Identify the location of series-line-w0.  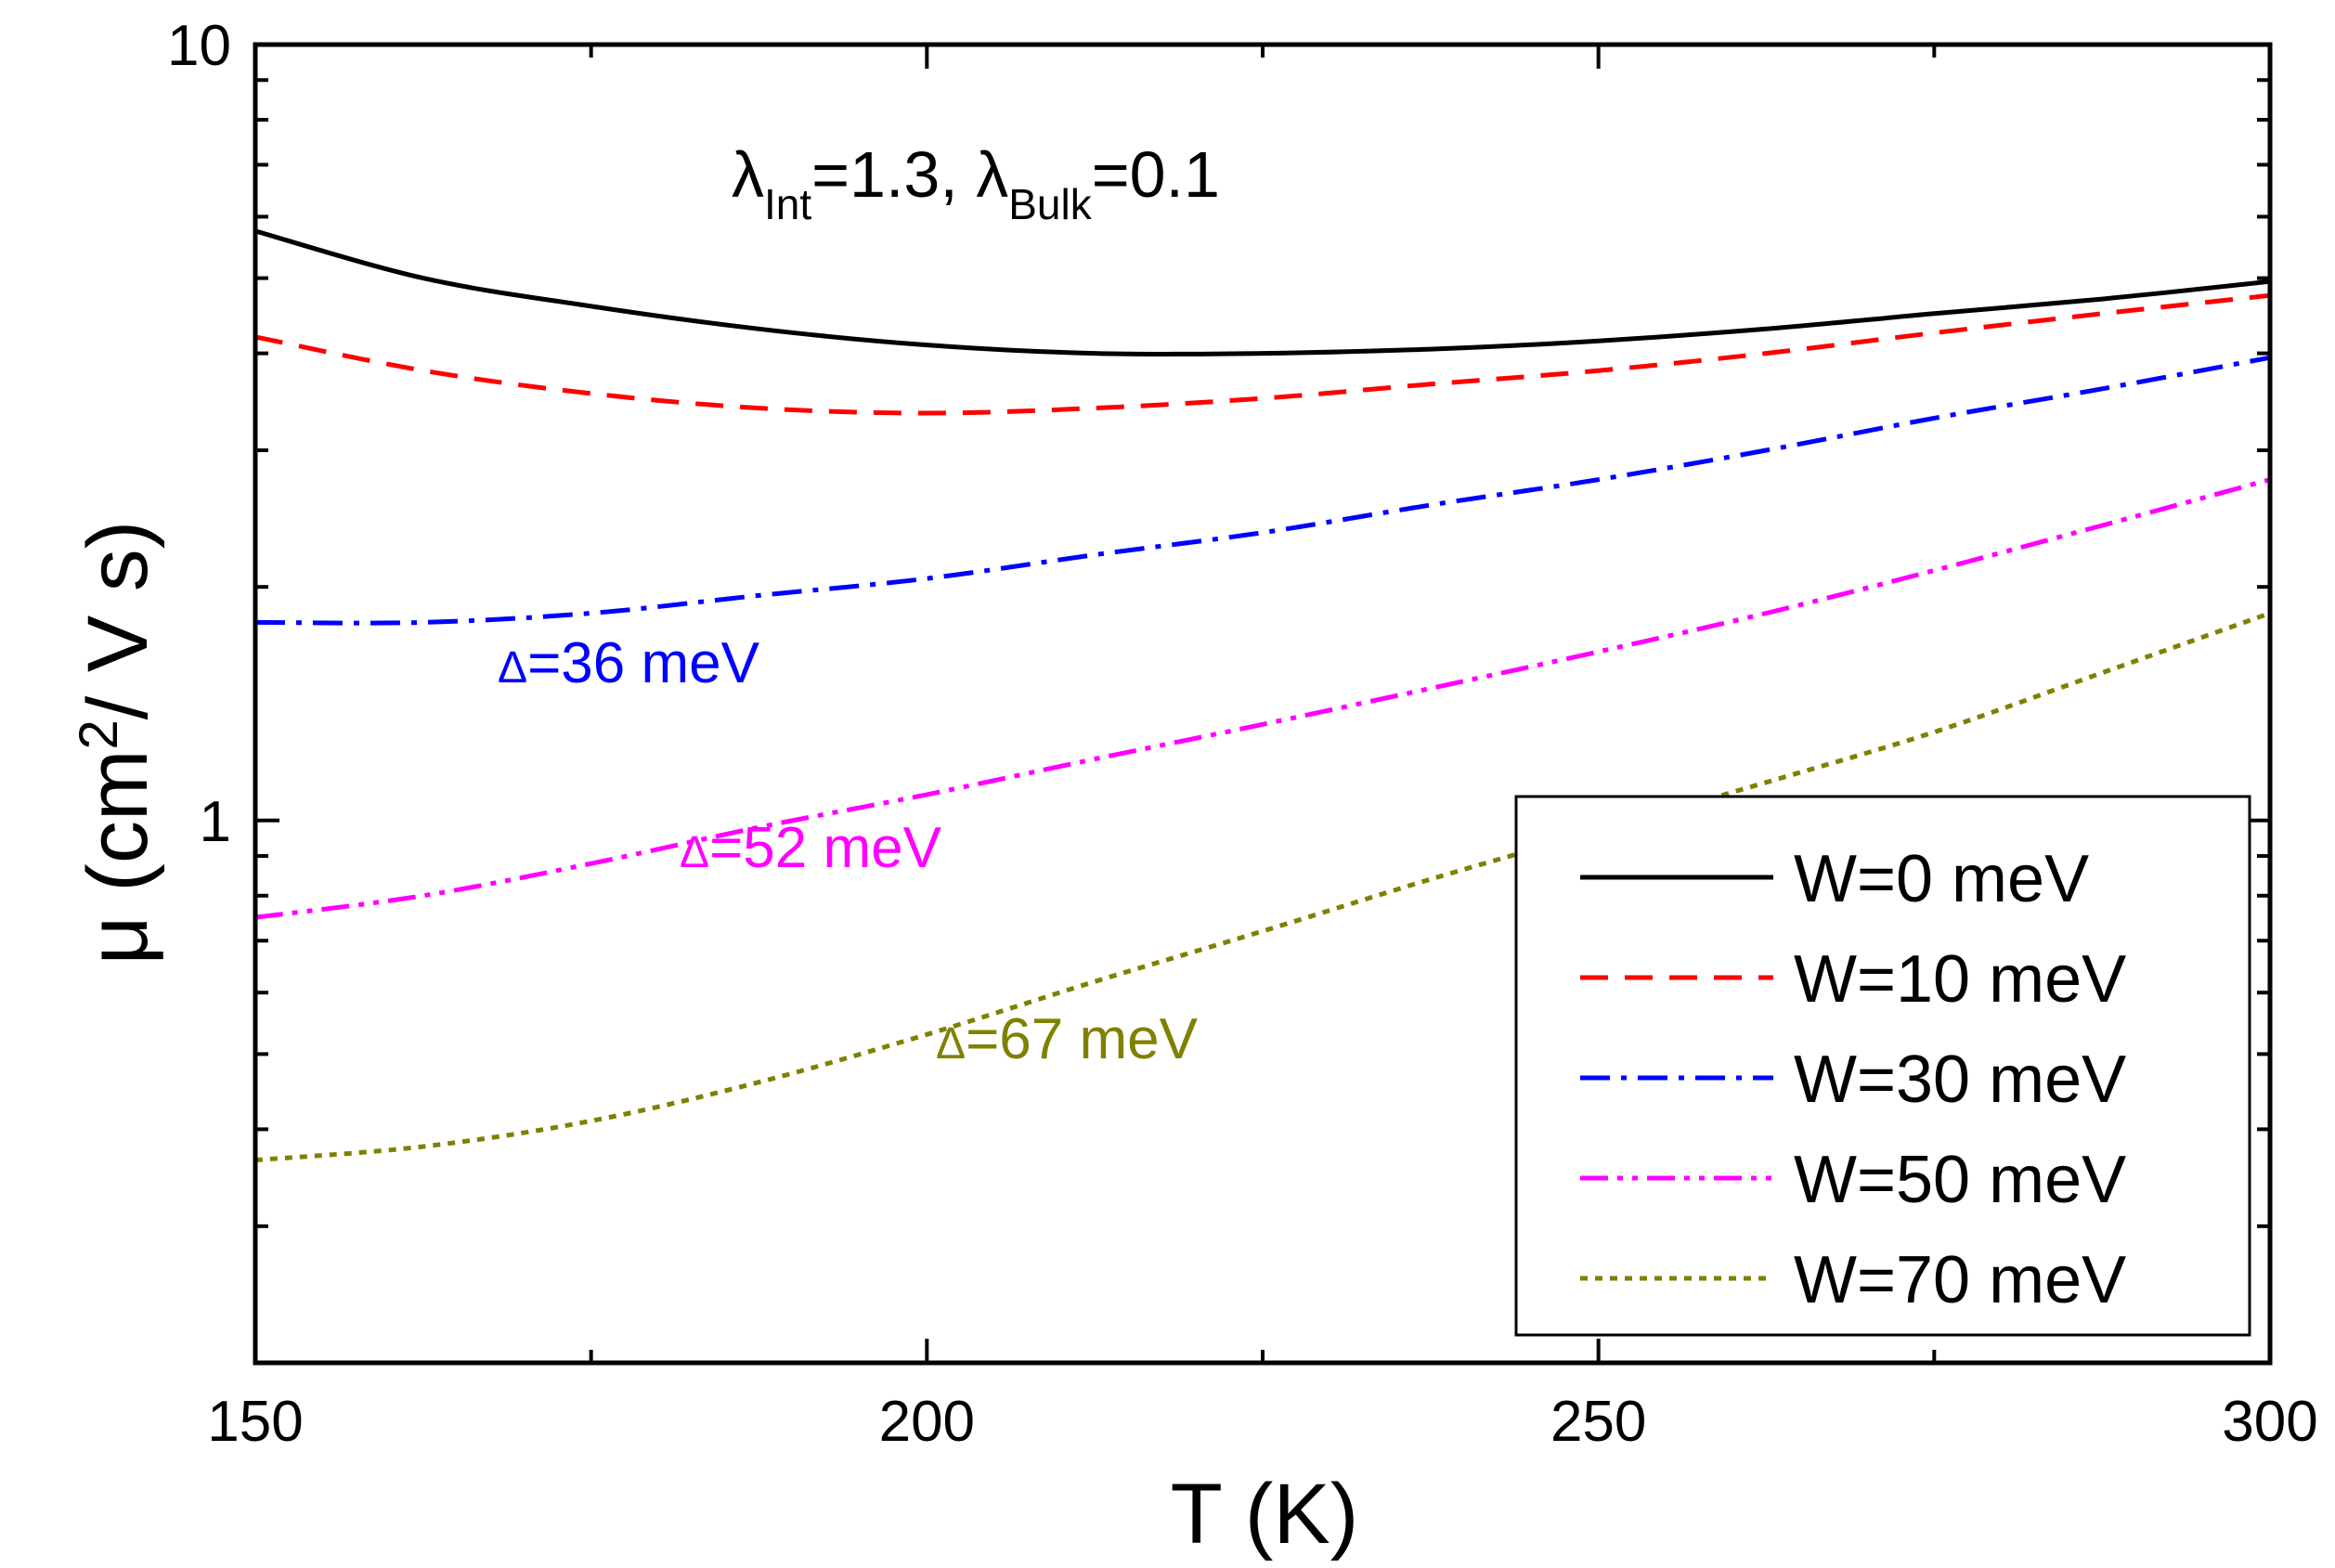
(1262, 292).